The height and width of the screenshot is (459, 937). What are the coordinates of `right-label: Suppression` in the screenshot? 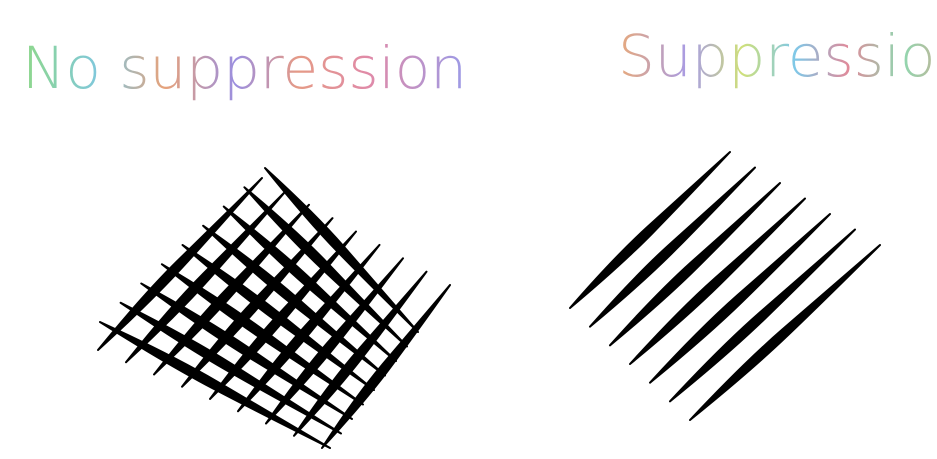 It's located at (777, 56).